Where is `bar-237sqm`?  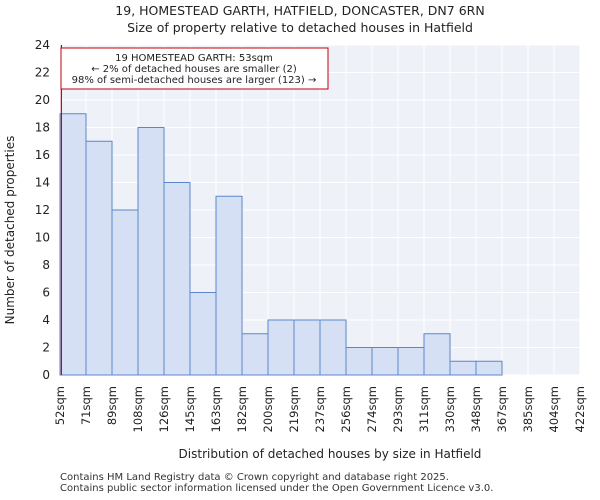
bar-237sqm is located at coordinates (333, 347).